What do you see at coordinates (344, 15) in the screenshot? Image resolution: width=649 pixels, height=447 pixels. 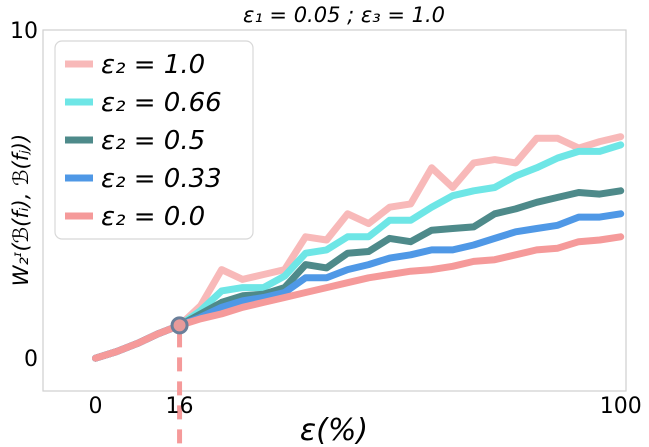 I see `chart-title: ε₁ = 0.05 ; ε₃ = 1.0` at bounding box center [344, 15].